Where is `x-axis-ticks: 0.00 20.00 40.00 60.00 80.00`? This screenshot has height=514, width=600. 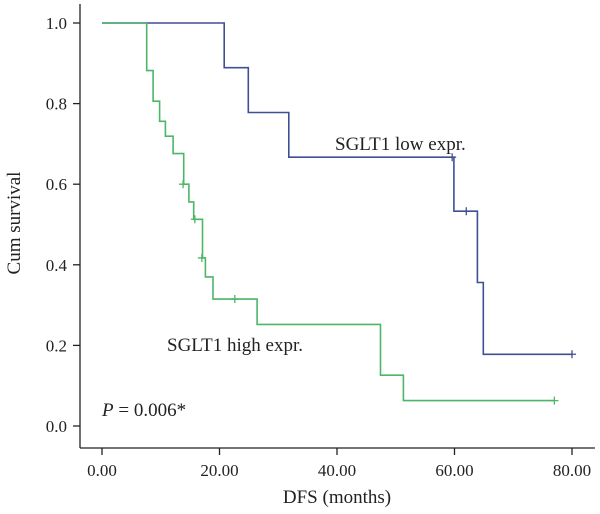
x-axis-ticks: 0.00 20.00 40.00 60.00 80.00 is located at coordinates (339, 464).